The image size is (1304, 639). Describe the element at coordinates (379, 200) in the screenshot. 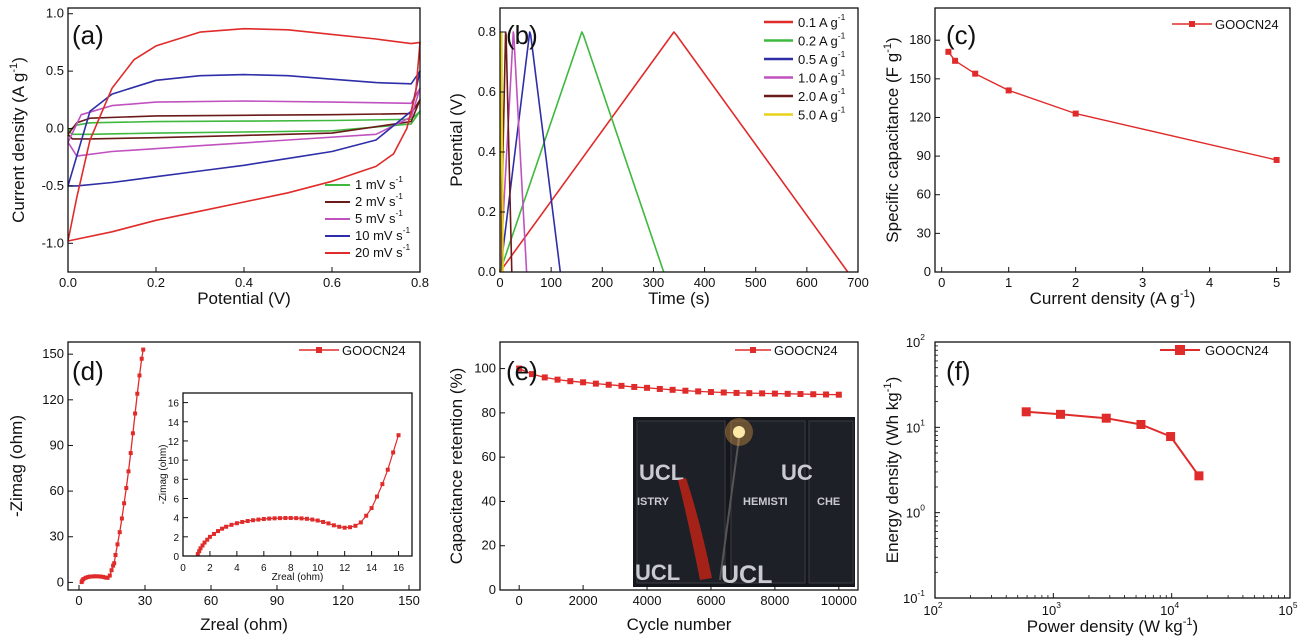

I see `legend-label: 2 mV s-1` at that location.